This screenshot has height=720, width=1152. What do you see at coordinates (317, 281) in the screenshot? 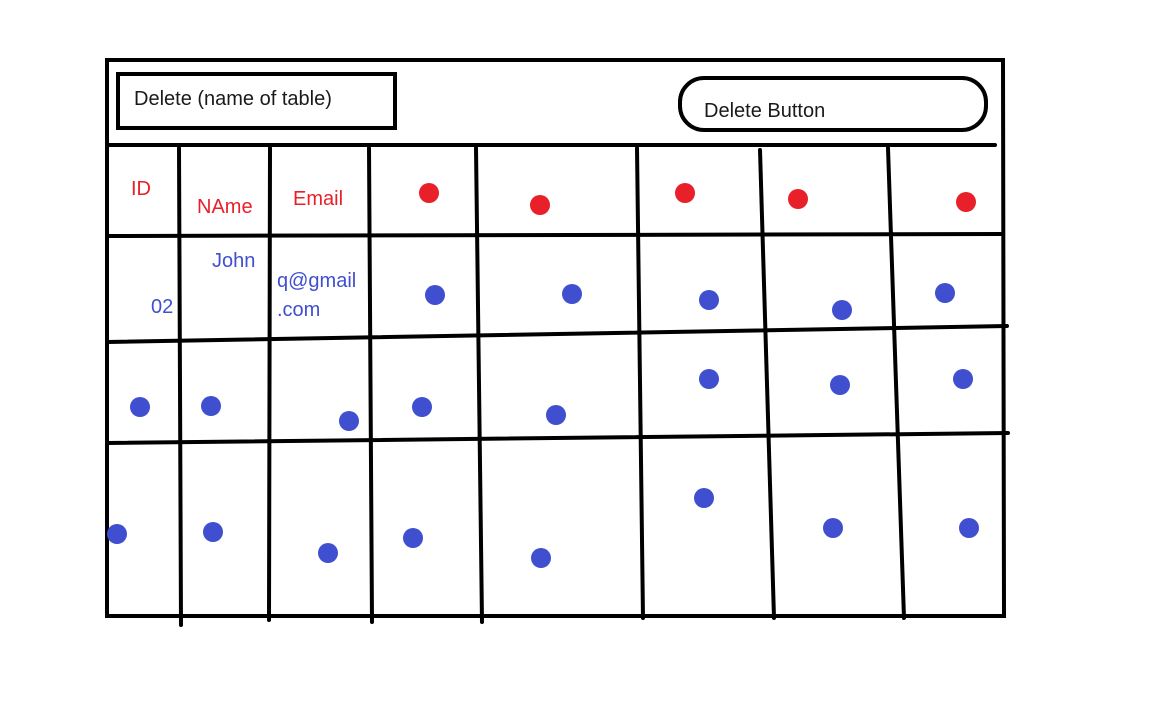
I see `cell-email-line-1: q@gmail` at bounding box center [317, 281].